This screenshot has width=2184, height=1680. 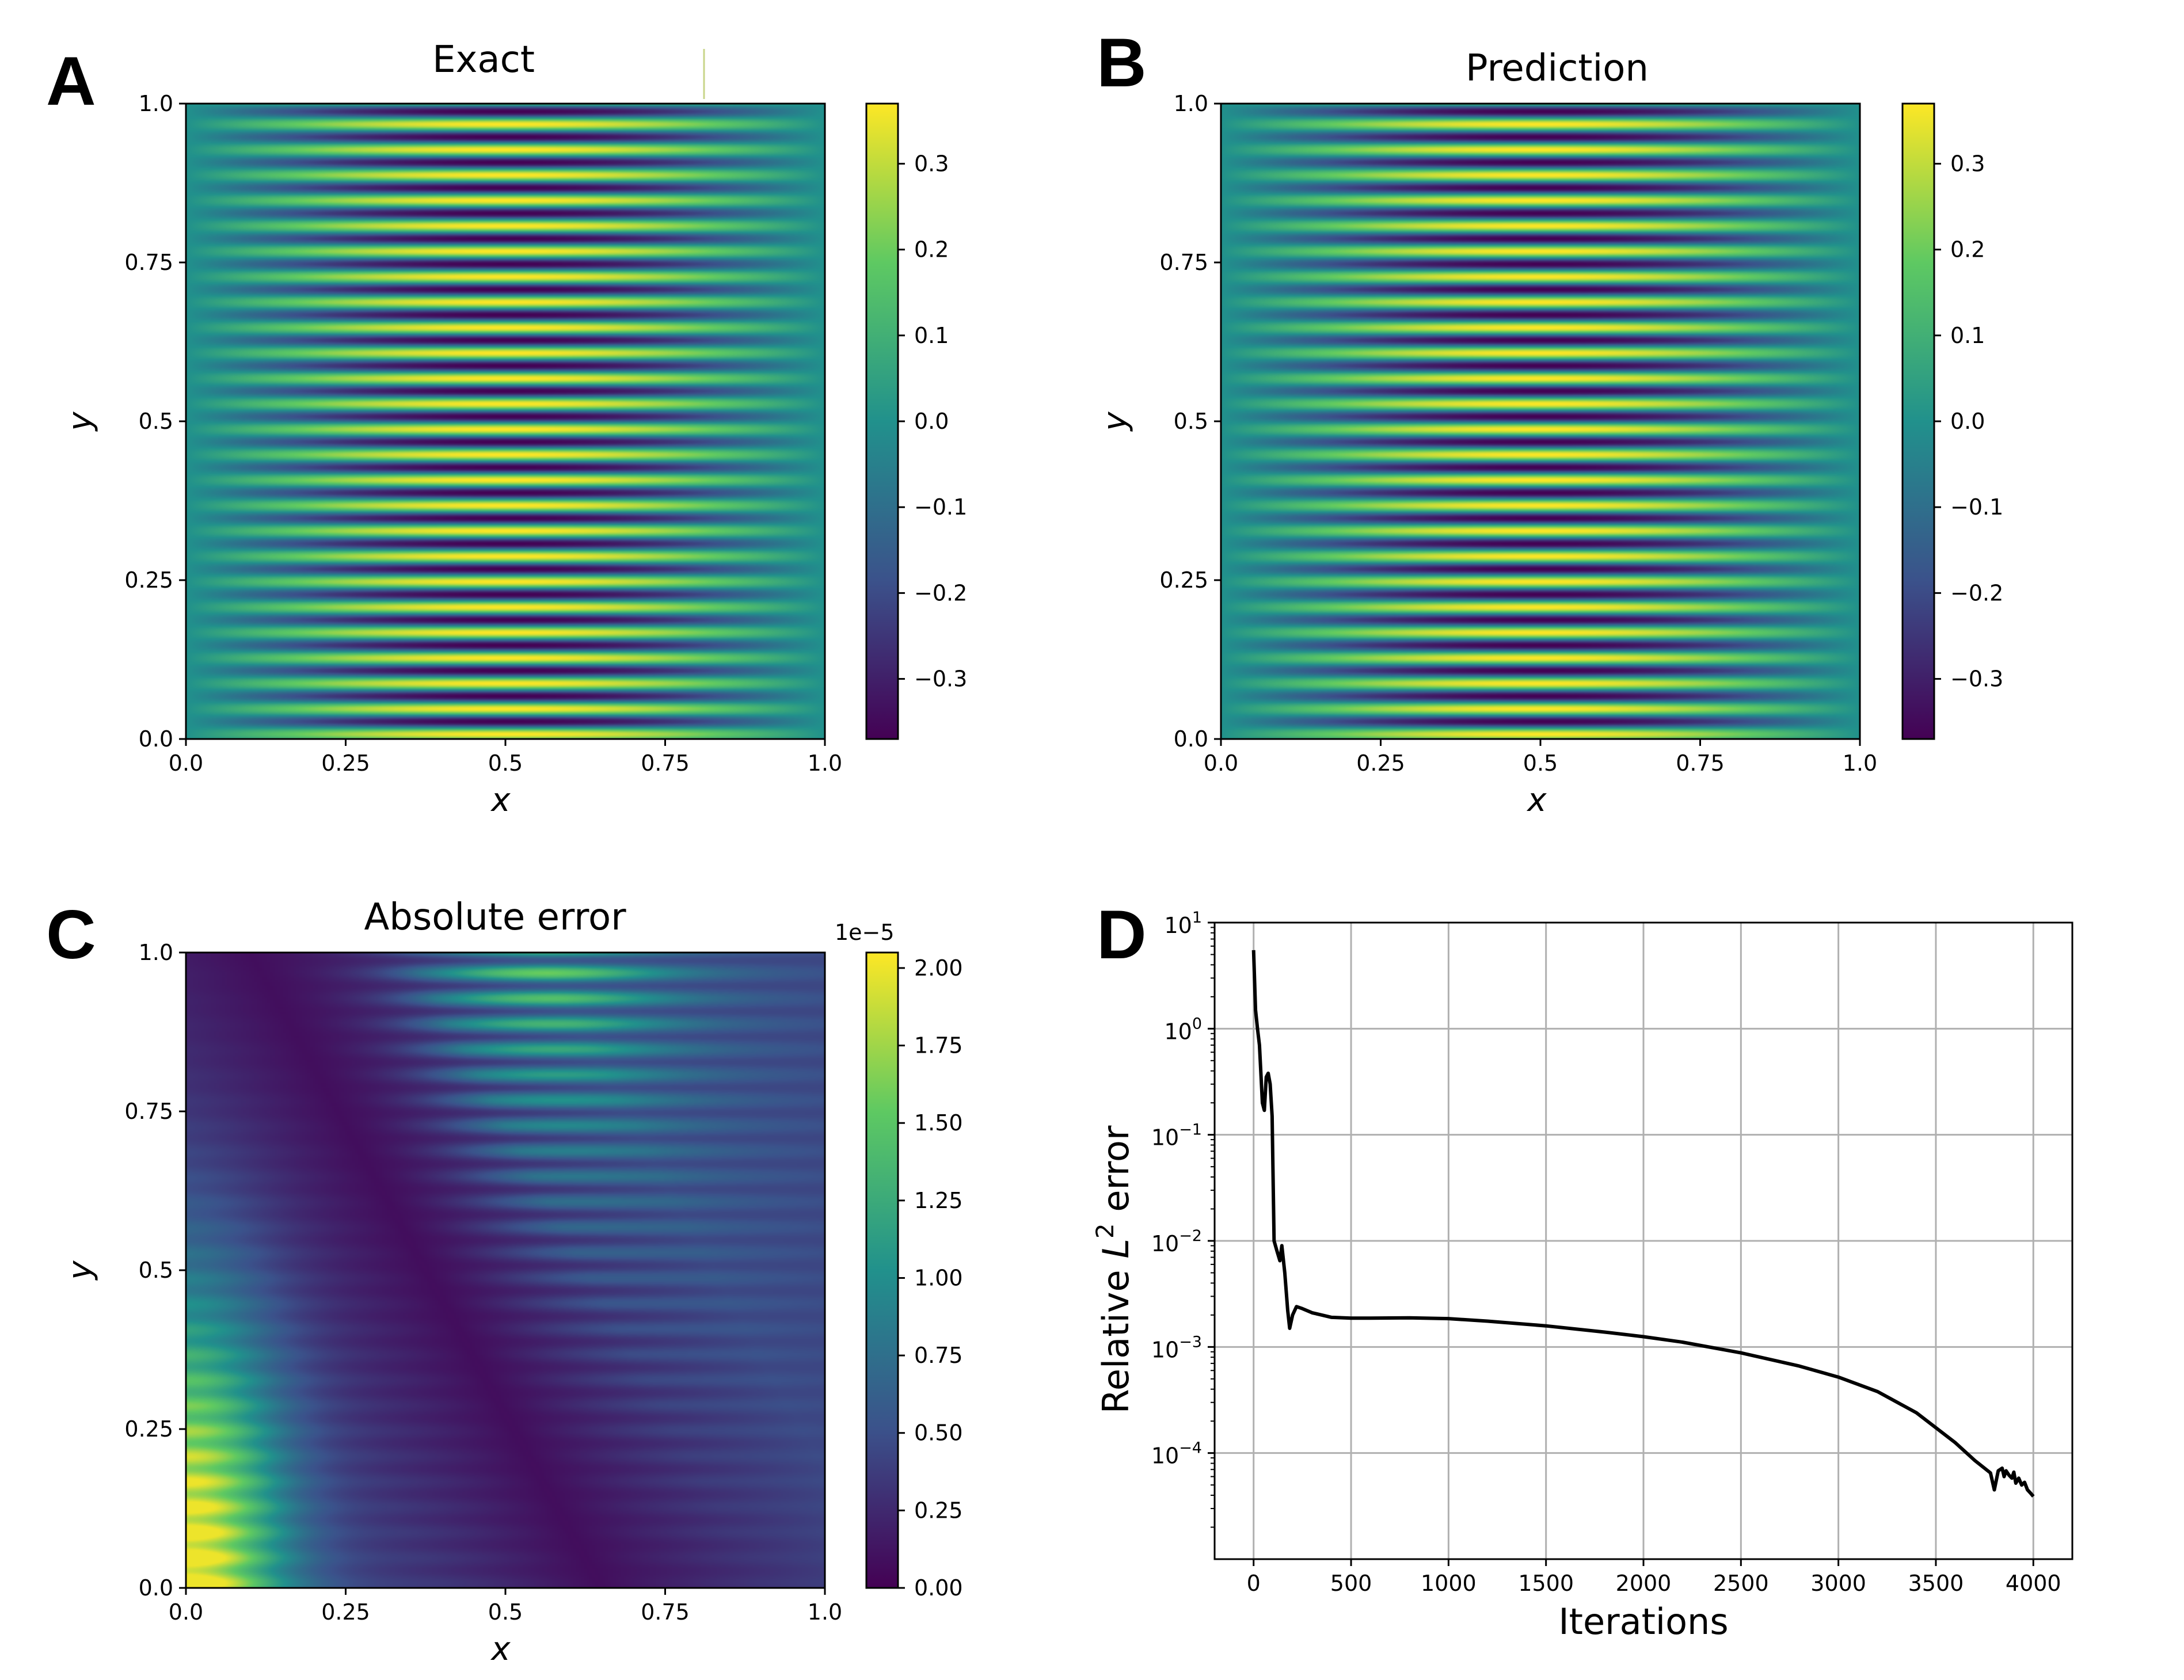 What do you see at coordinates (1351, 1583) in the screenshot?
I see `panel-d-x-tick-label: 500` at bounding box center [1351, 1583].